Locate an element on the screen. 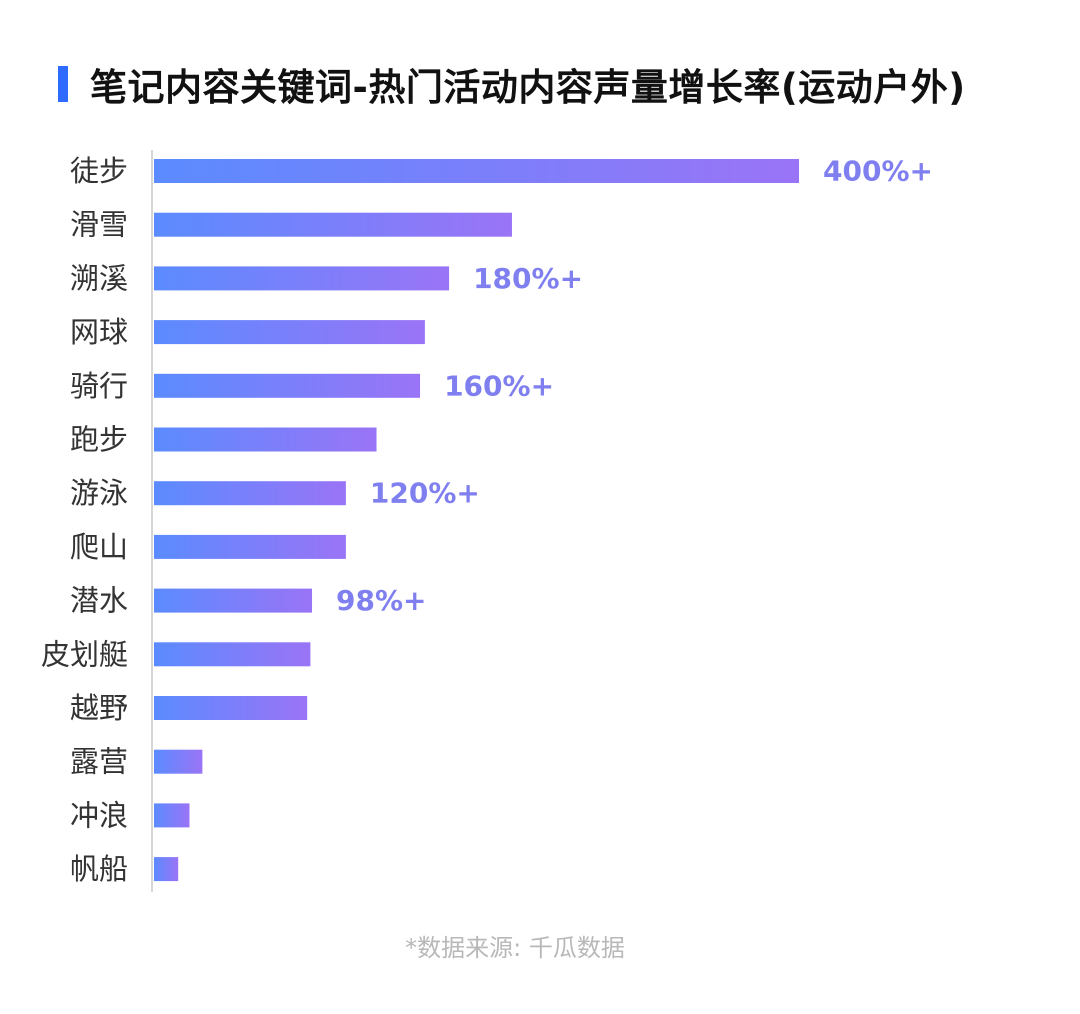 This screenshot has height=1014, width=1080. chart-title-block: 笔记内容关键词-热门活动内容声量增长率(运动户外) is located at coordinates (512, 84).